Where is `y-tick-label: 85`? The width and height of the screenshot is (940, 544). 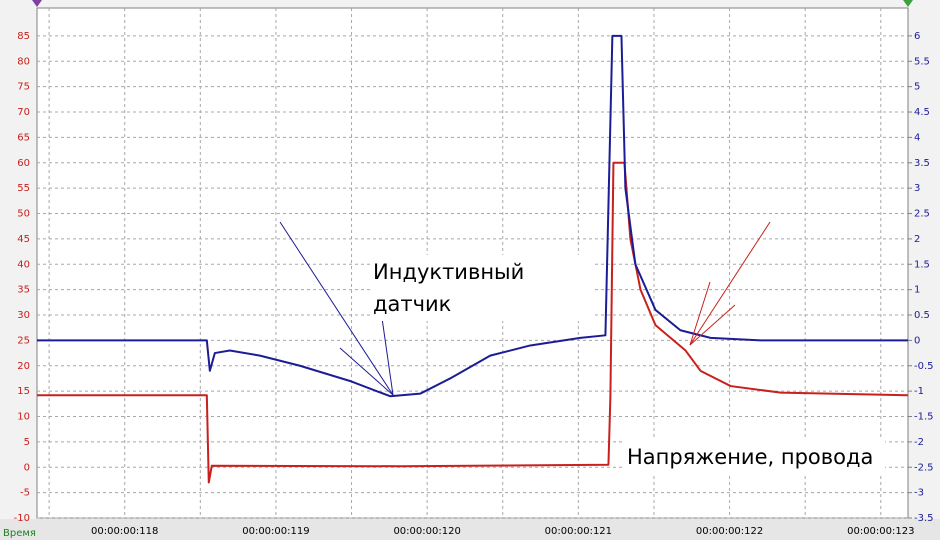 y-tick-label: 85 is located at coordinates (23, 36).